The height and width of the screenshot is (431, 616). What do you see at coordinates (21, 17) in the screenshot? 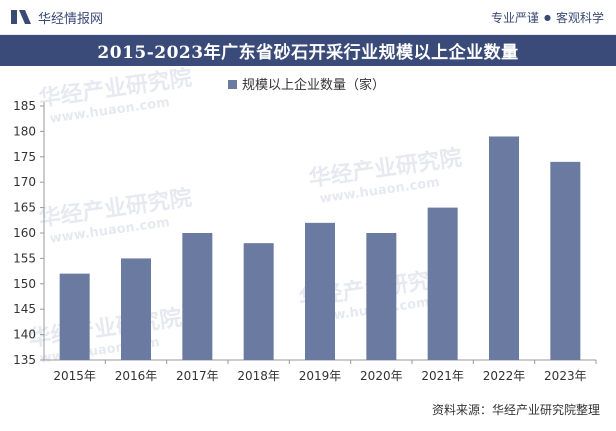
I see `logo-icon` at bounding box center [21, 17].